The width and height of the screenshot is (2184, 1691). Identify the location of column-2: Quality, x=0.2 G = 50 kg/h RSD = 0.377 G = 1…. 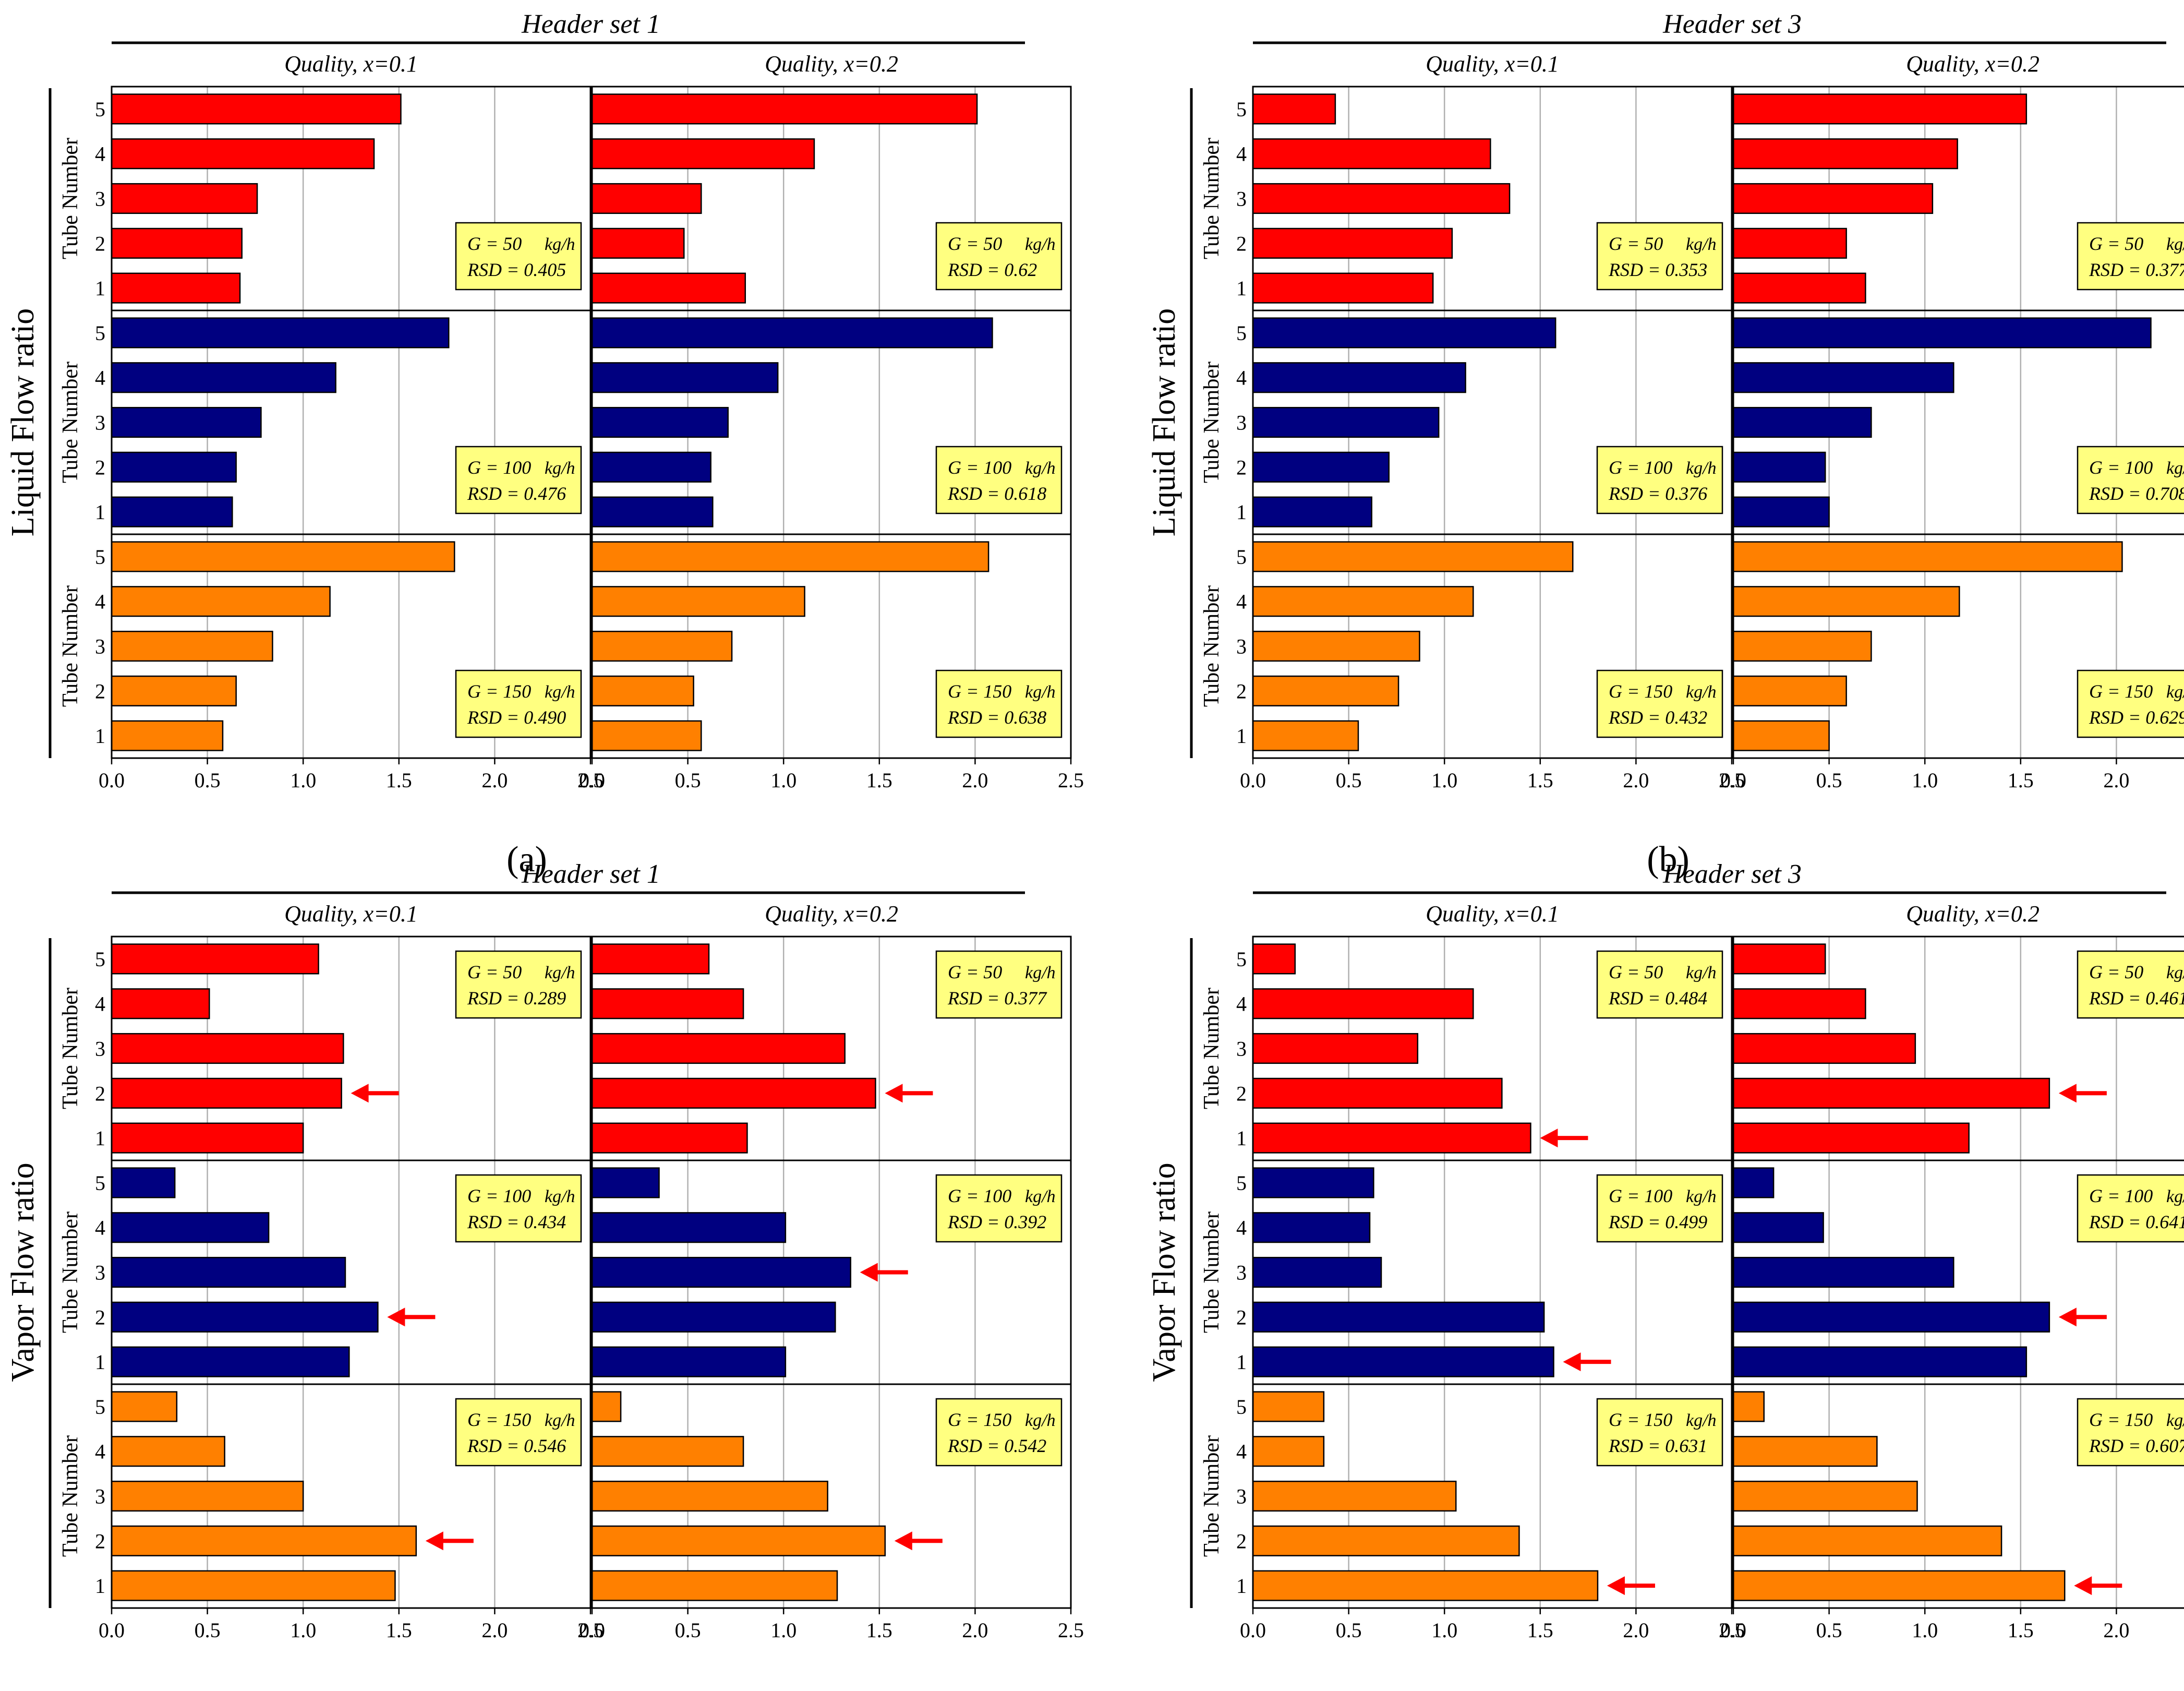
(831, 1271).